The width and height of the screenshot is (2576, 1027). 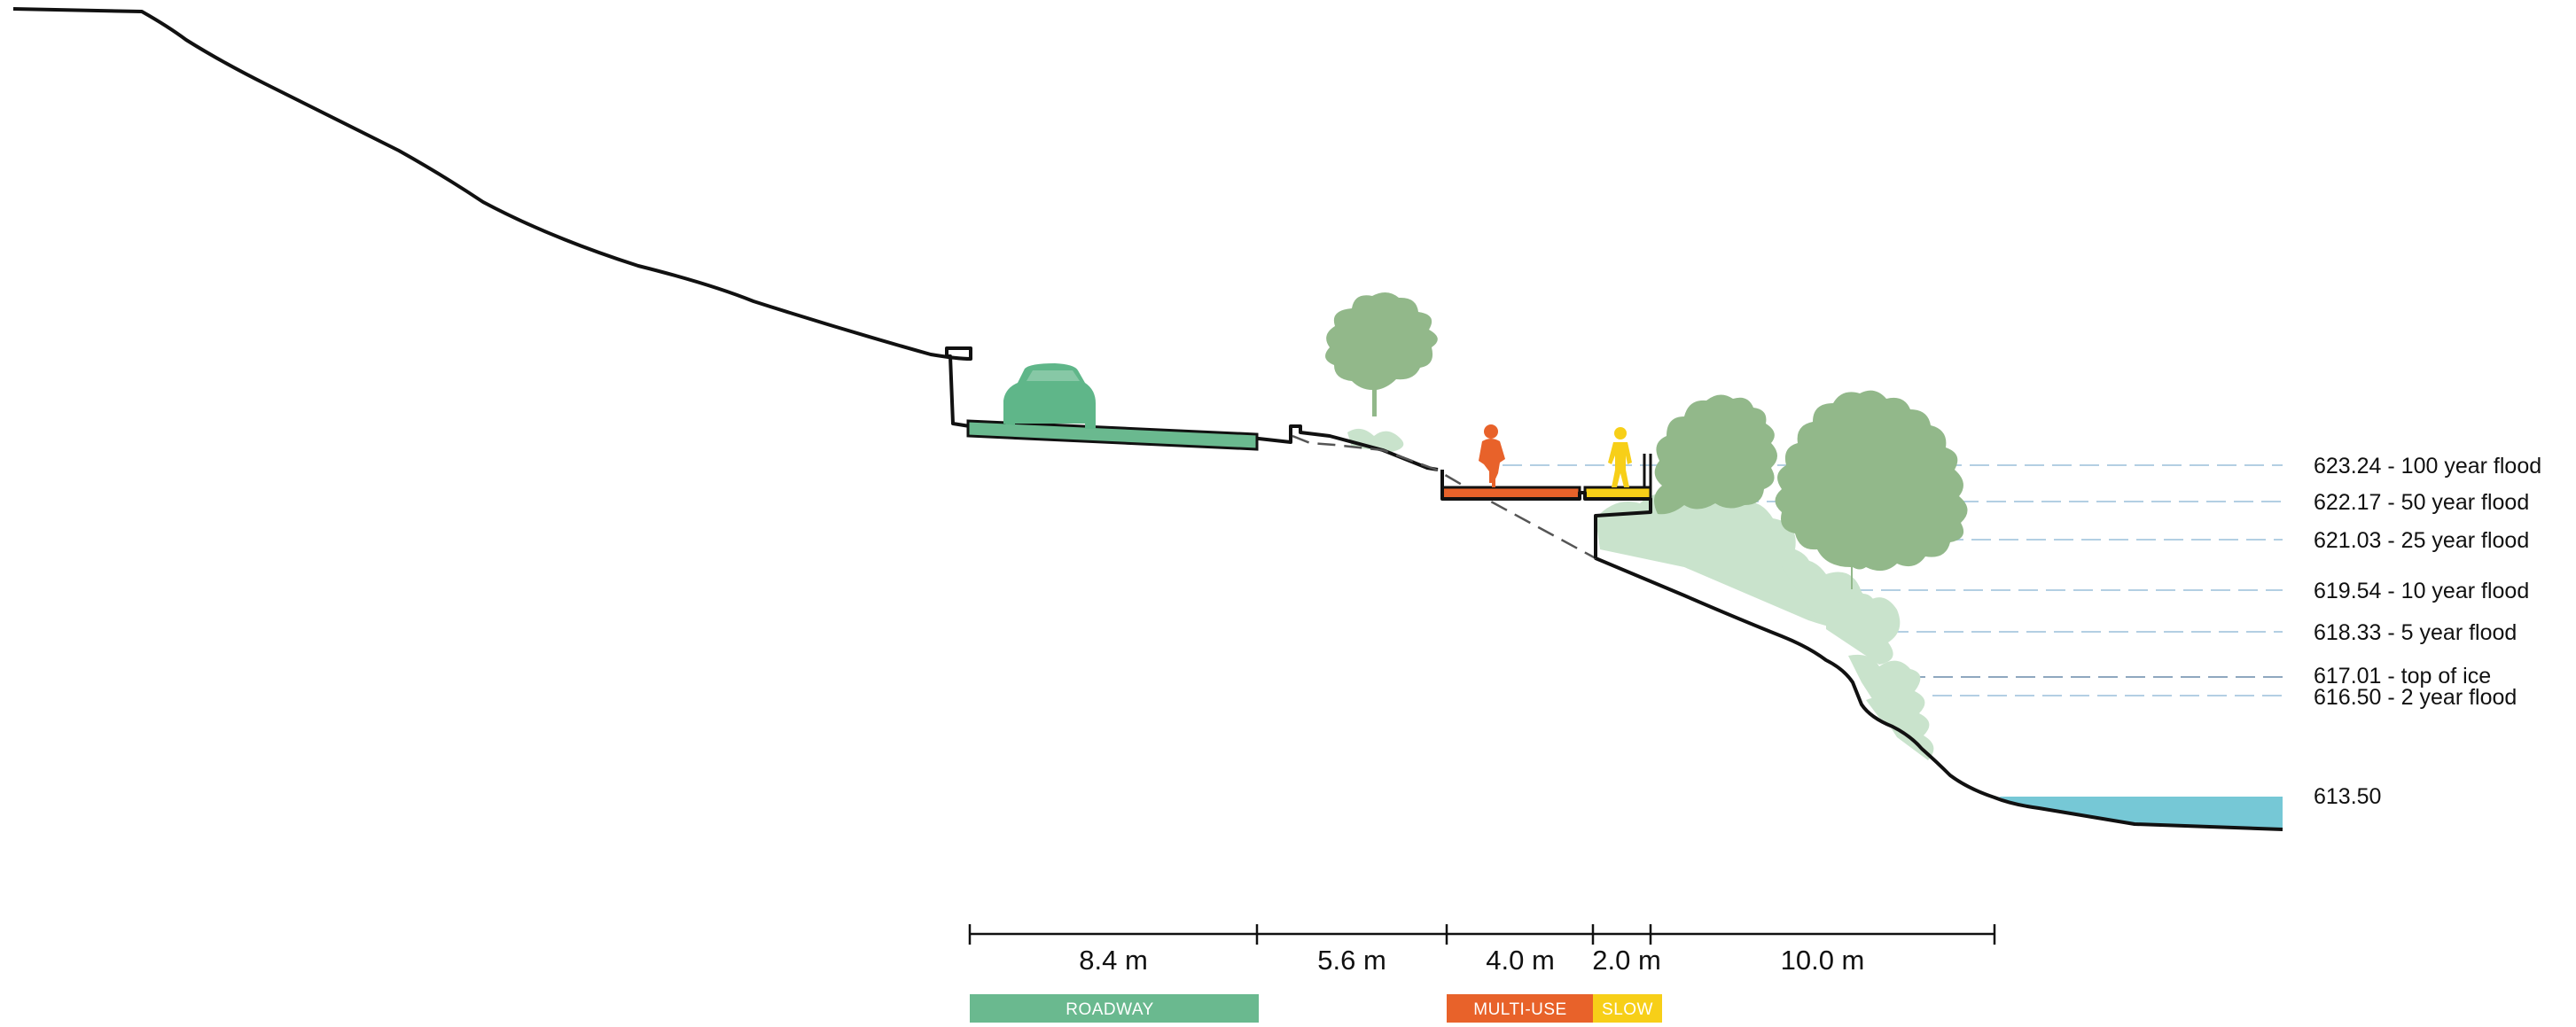 I want to click on water-level-label: 613.50, so click(x=2347, y=796).